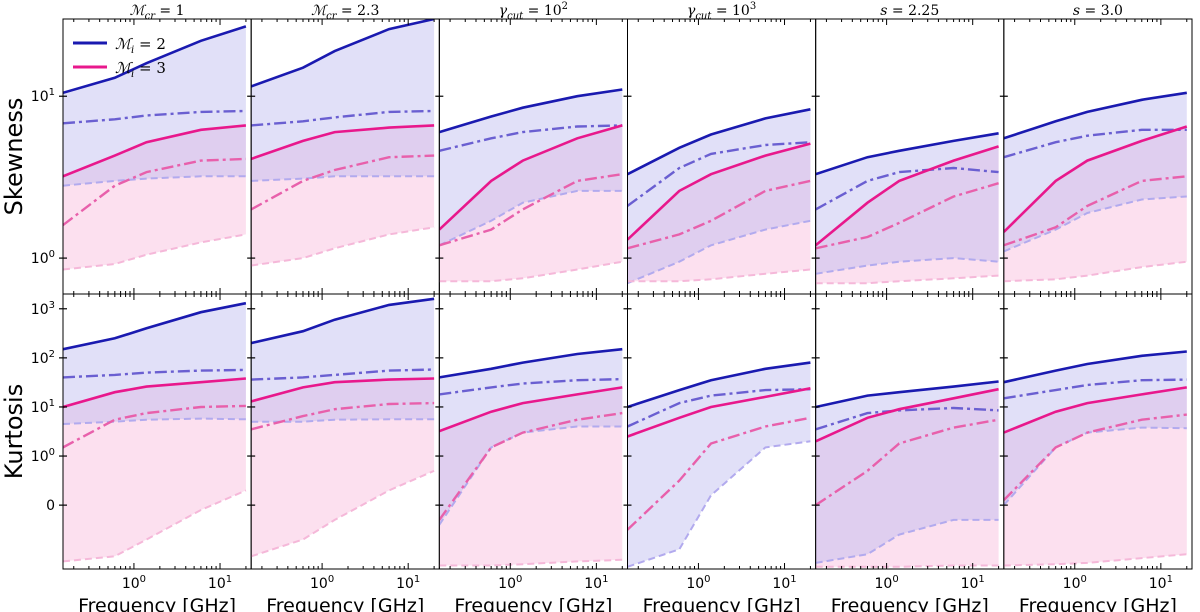 The image size is (1200, 612). I want to click on legend-entry: ℳi = 2, so click(140, 45).